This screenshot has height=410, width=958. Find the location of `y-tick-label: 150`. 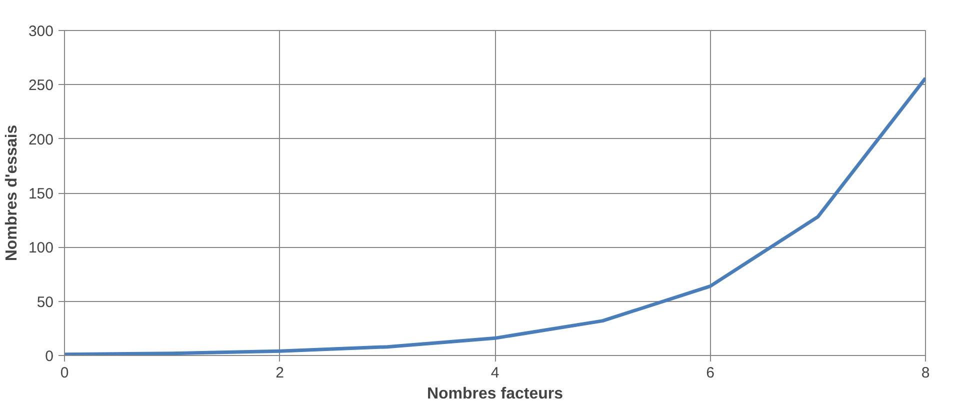

y-tick-label: 150 is located at coordinates (41, 194).